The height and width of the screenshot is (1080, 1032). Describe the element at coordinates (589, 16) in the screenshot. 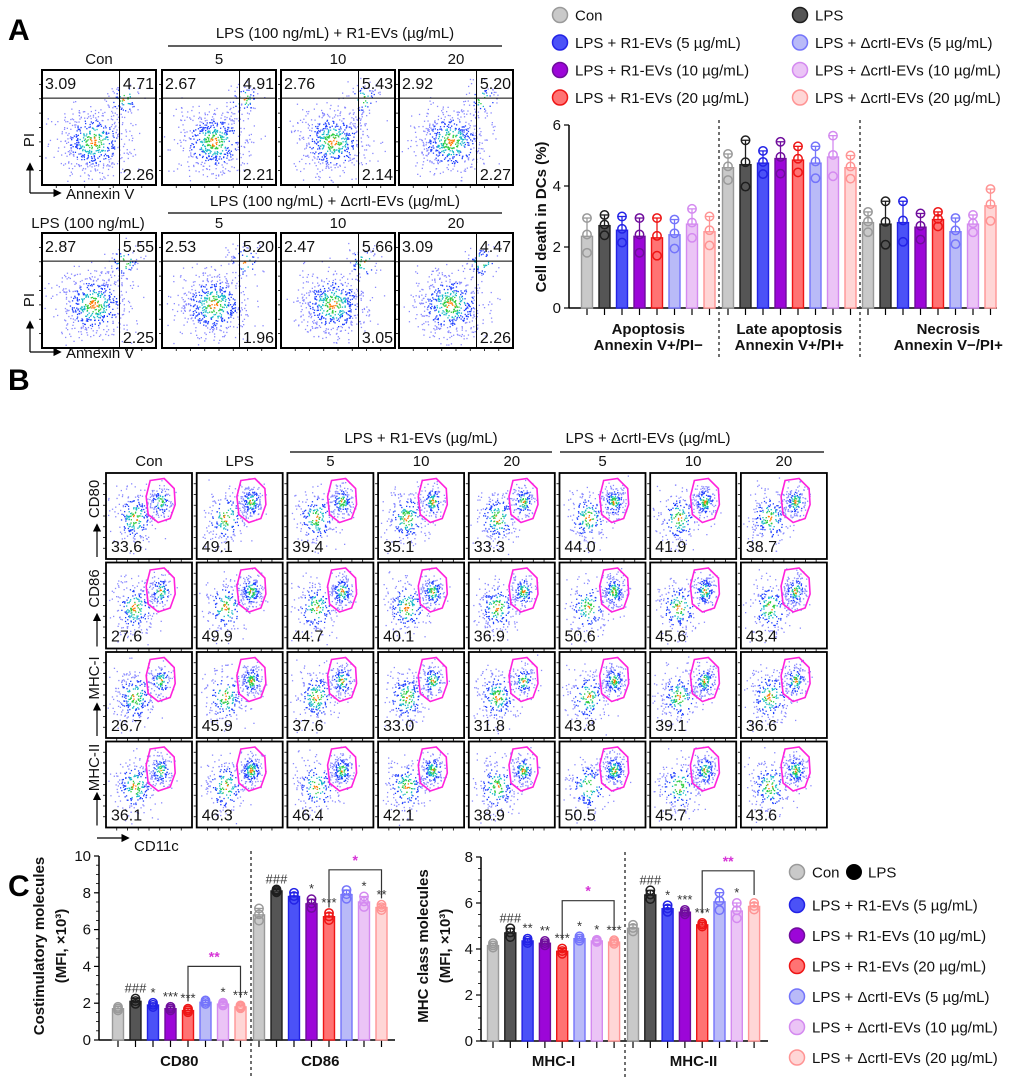

I see `legend-label: Con` at that location.